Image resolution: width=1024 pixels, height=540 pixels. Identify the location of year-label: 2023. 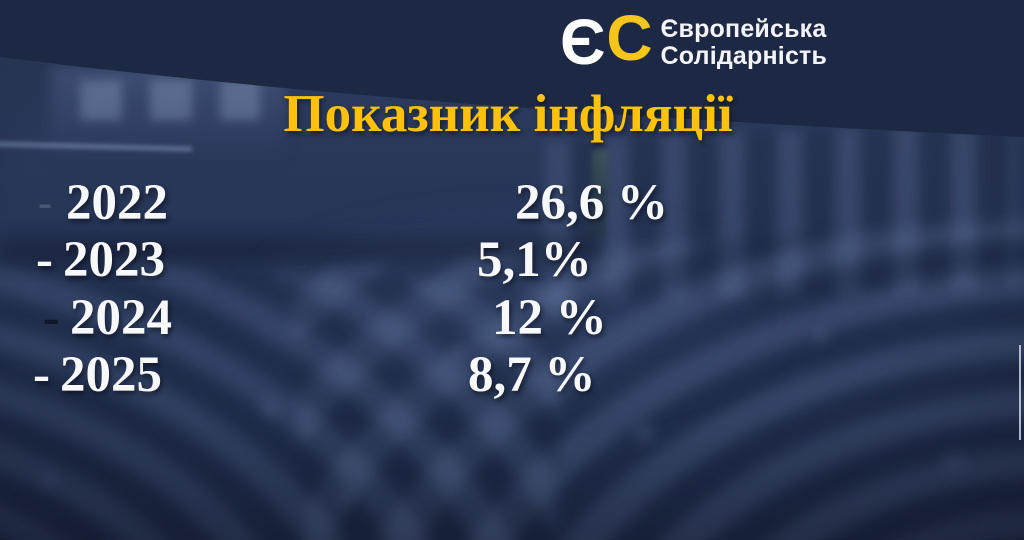
(114, 260).